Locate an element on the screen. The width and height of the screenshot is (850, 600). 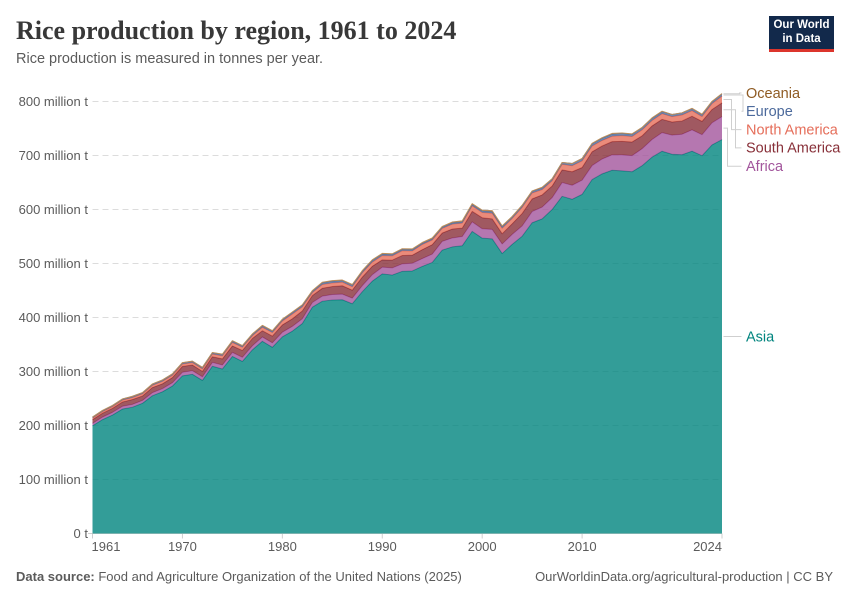
y-axis-label-400: 400 million t is located at coordinates (54, 317).